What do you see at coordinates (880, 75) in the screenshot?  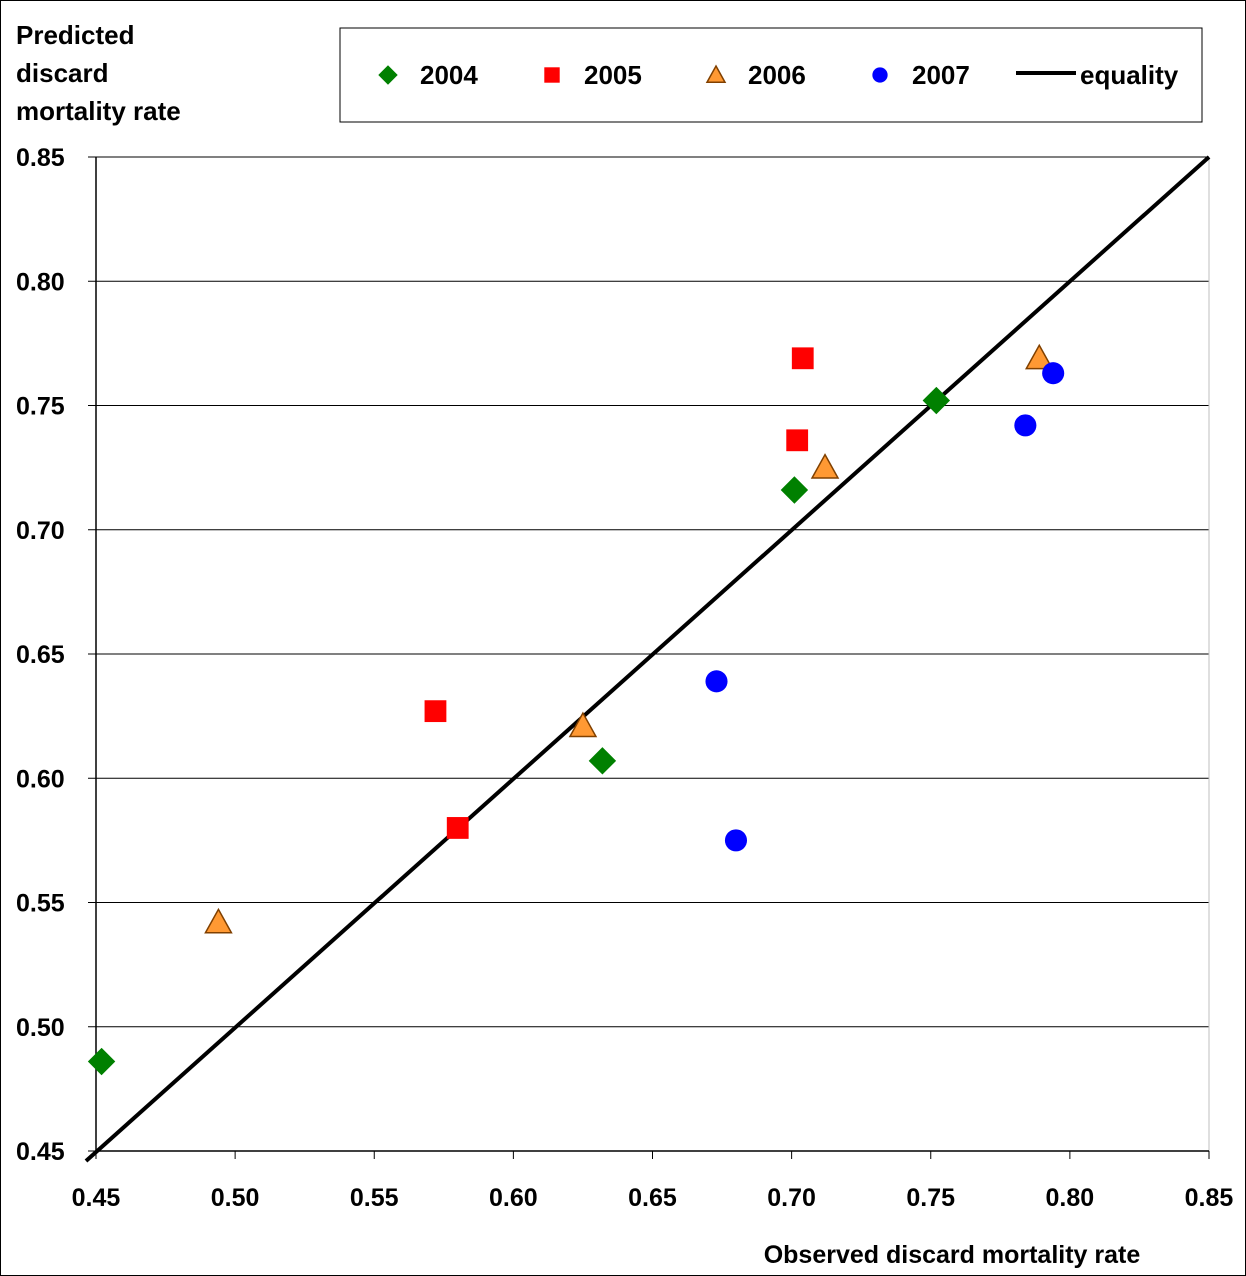 I see `legend-marker-2007` at bounding box center [880, 75].